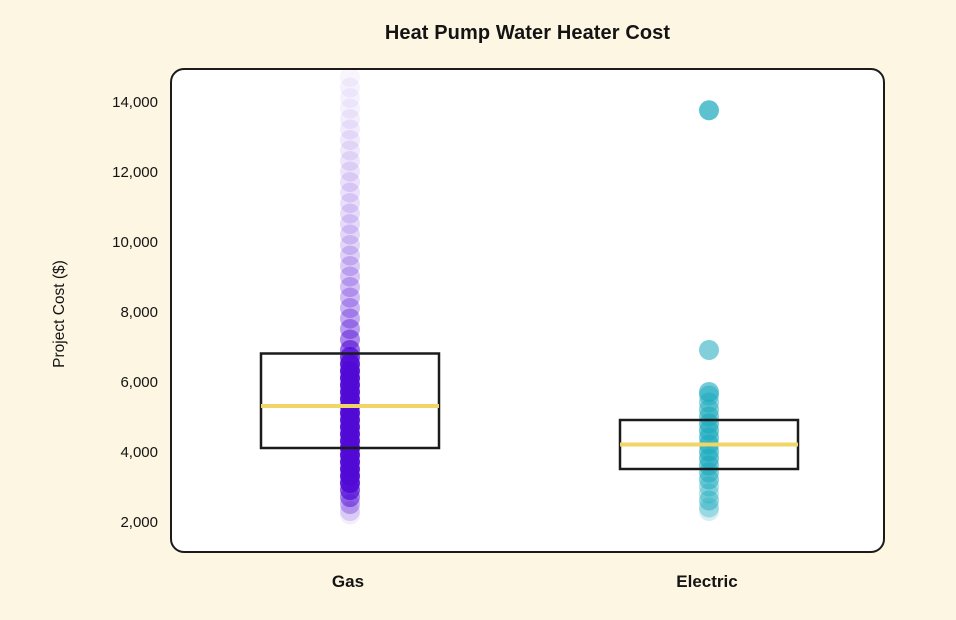 This screenshot has height=620, width=956. What do you see at coordinates (139, 312) in the screenshot?
I see `y-tick-label: 8,000` at bounding box center [139, 312].